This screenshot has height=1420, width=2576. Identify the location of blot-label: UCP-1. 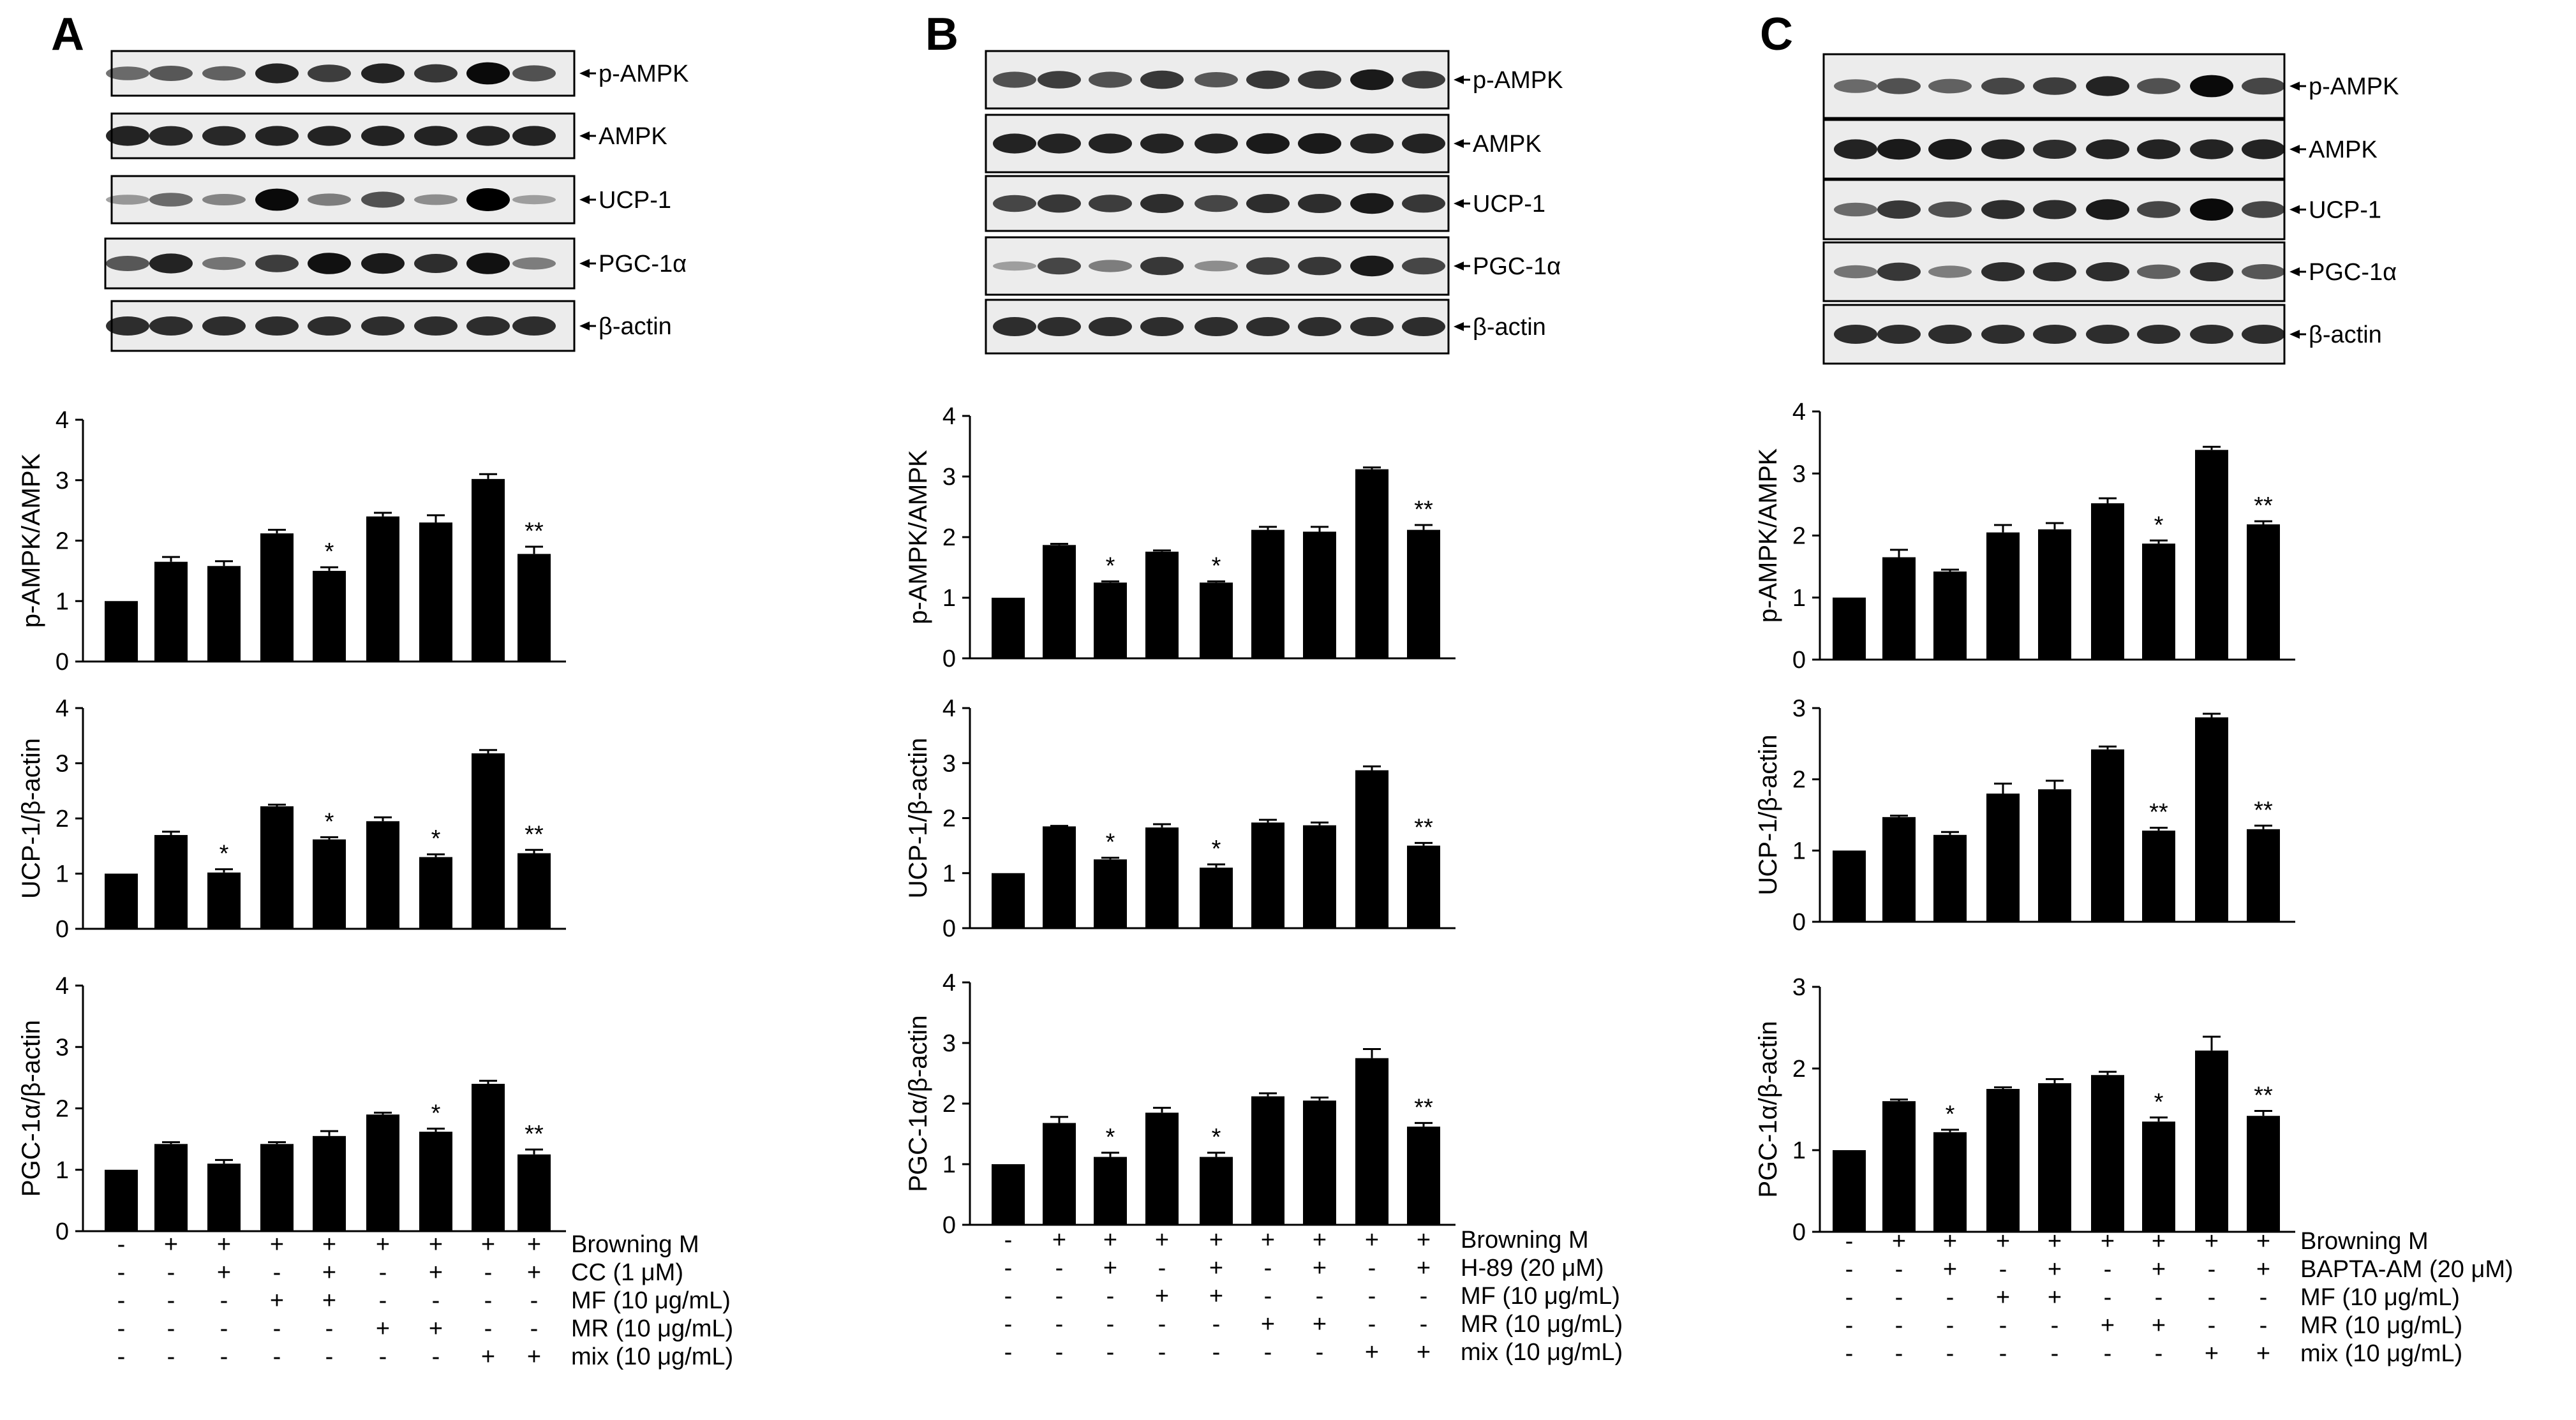
(635, 200).